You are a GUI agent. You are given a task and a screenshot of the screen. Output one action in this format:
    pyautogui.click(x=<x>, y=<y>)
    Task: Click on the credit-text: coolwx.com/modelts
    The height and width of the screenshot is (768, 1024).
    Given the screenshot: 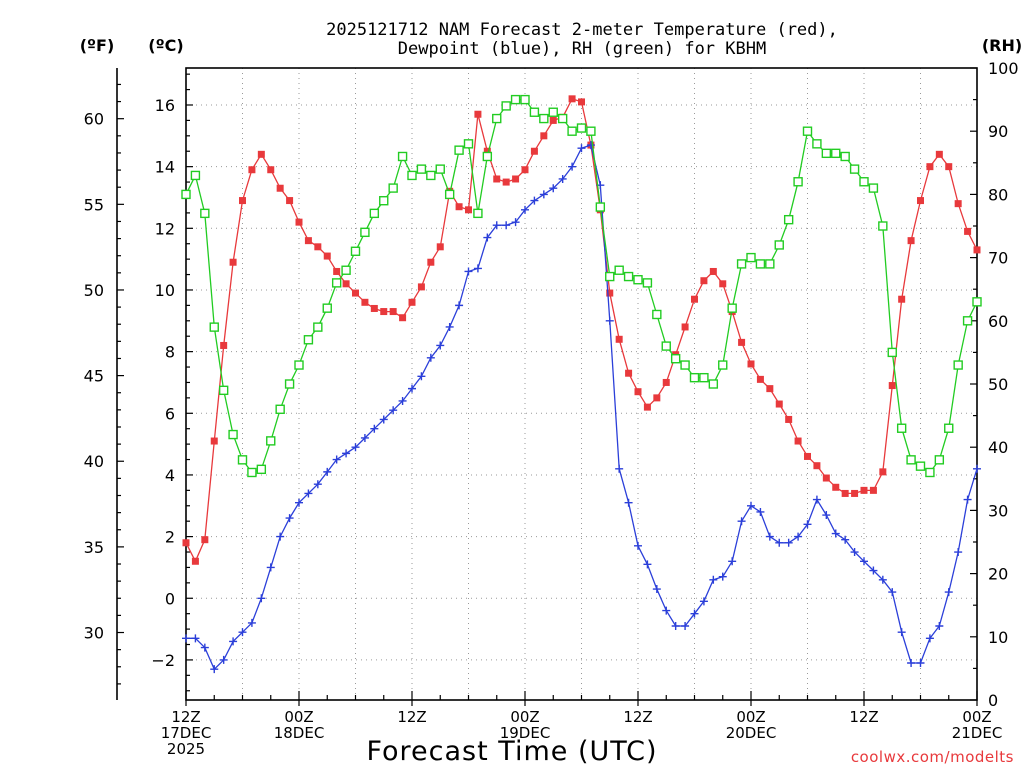 What is the action you would take?
    pyautogui.click(x=932, y=757)
    